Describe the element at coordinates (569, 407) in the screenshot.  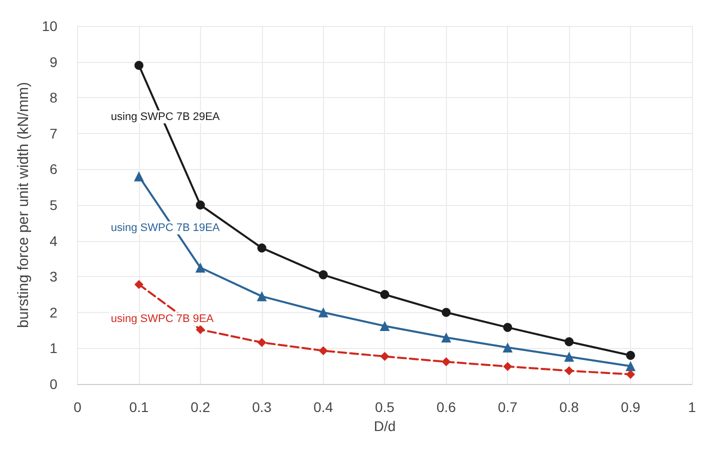
I see `x-tick-label: 0.8` at that location.